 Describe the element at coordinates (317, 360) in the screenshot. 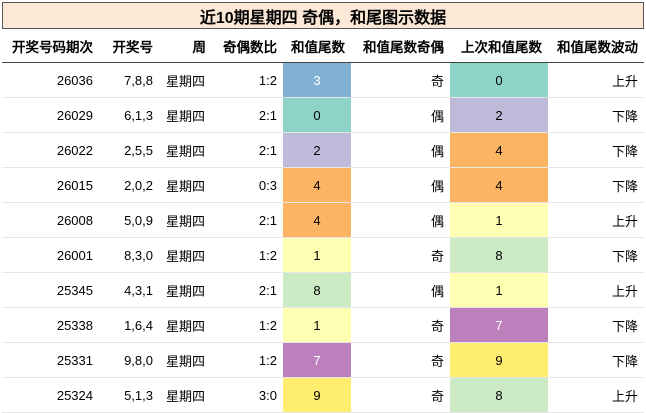

I see `cell-tail: 7` at that location.